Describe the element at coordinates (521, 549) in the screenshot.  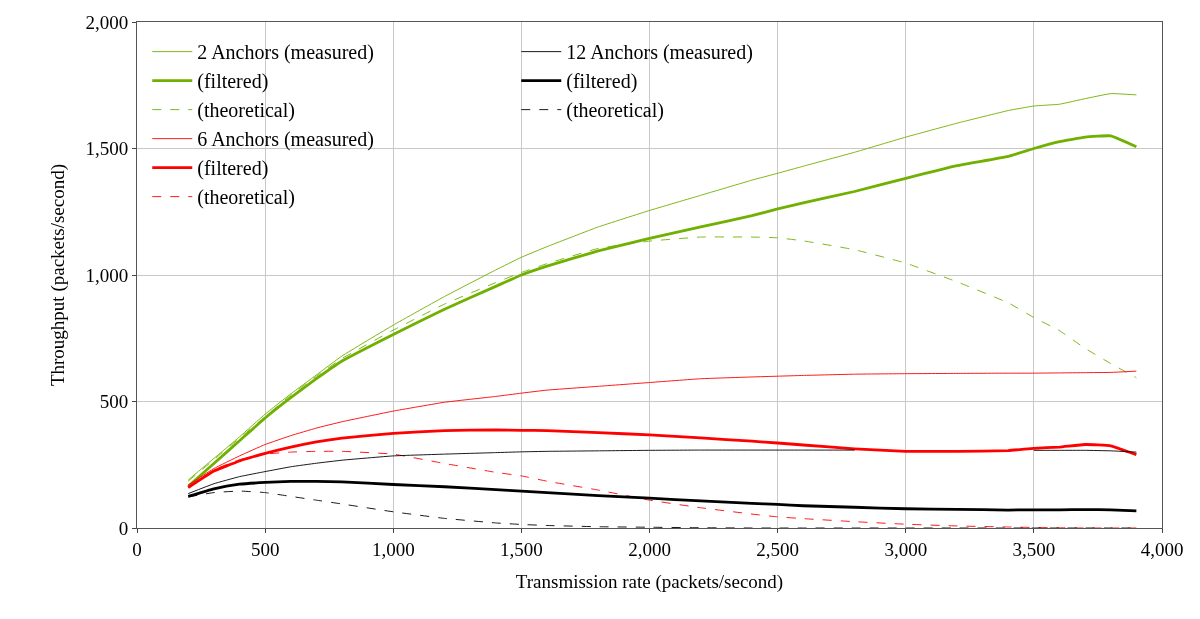
I see `x-tick-label: 1,500` at that location.